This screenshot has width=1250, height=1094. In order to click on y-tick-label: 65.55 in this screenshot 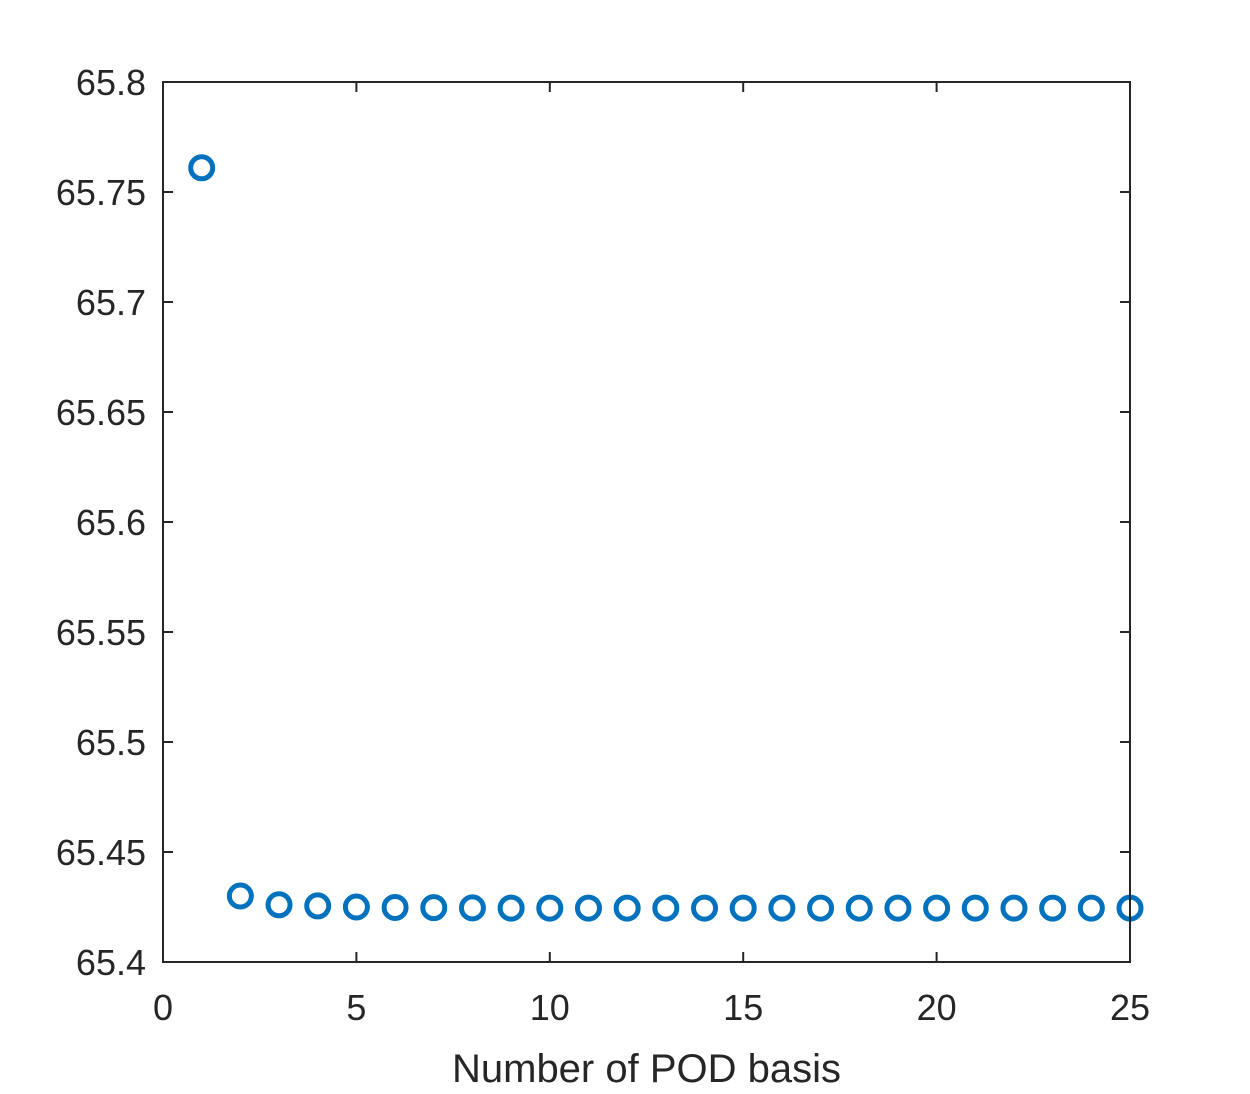, I will do `click(101, 632)`.